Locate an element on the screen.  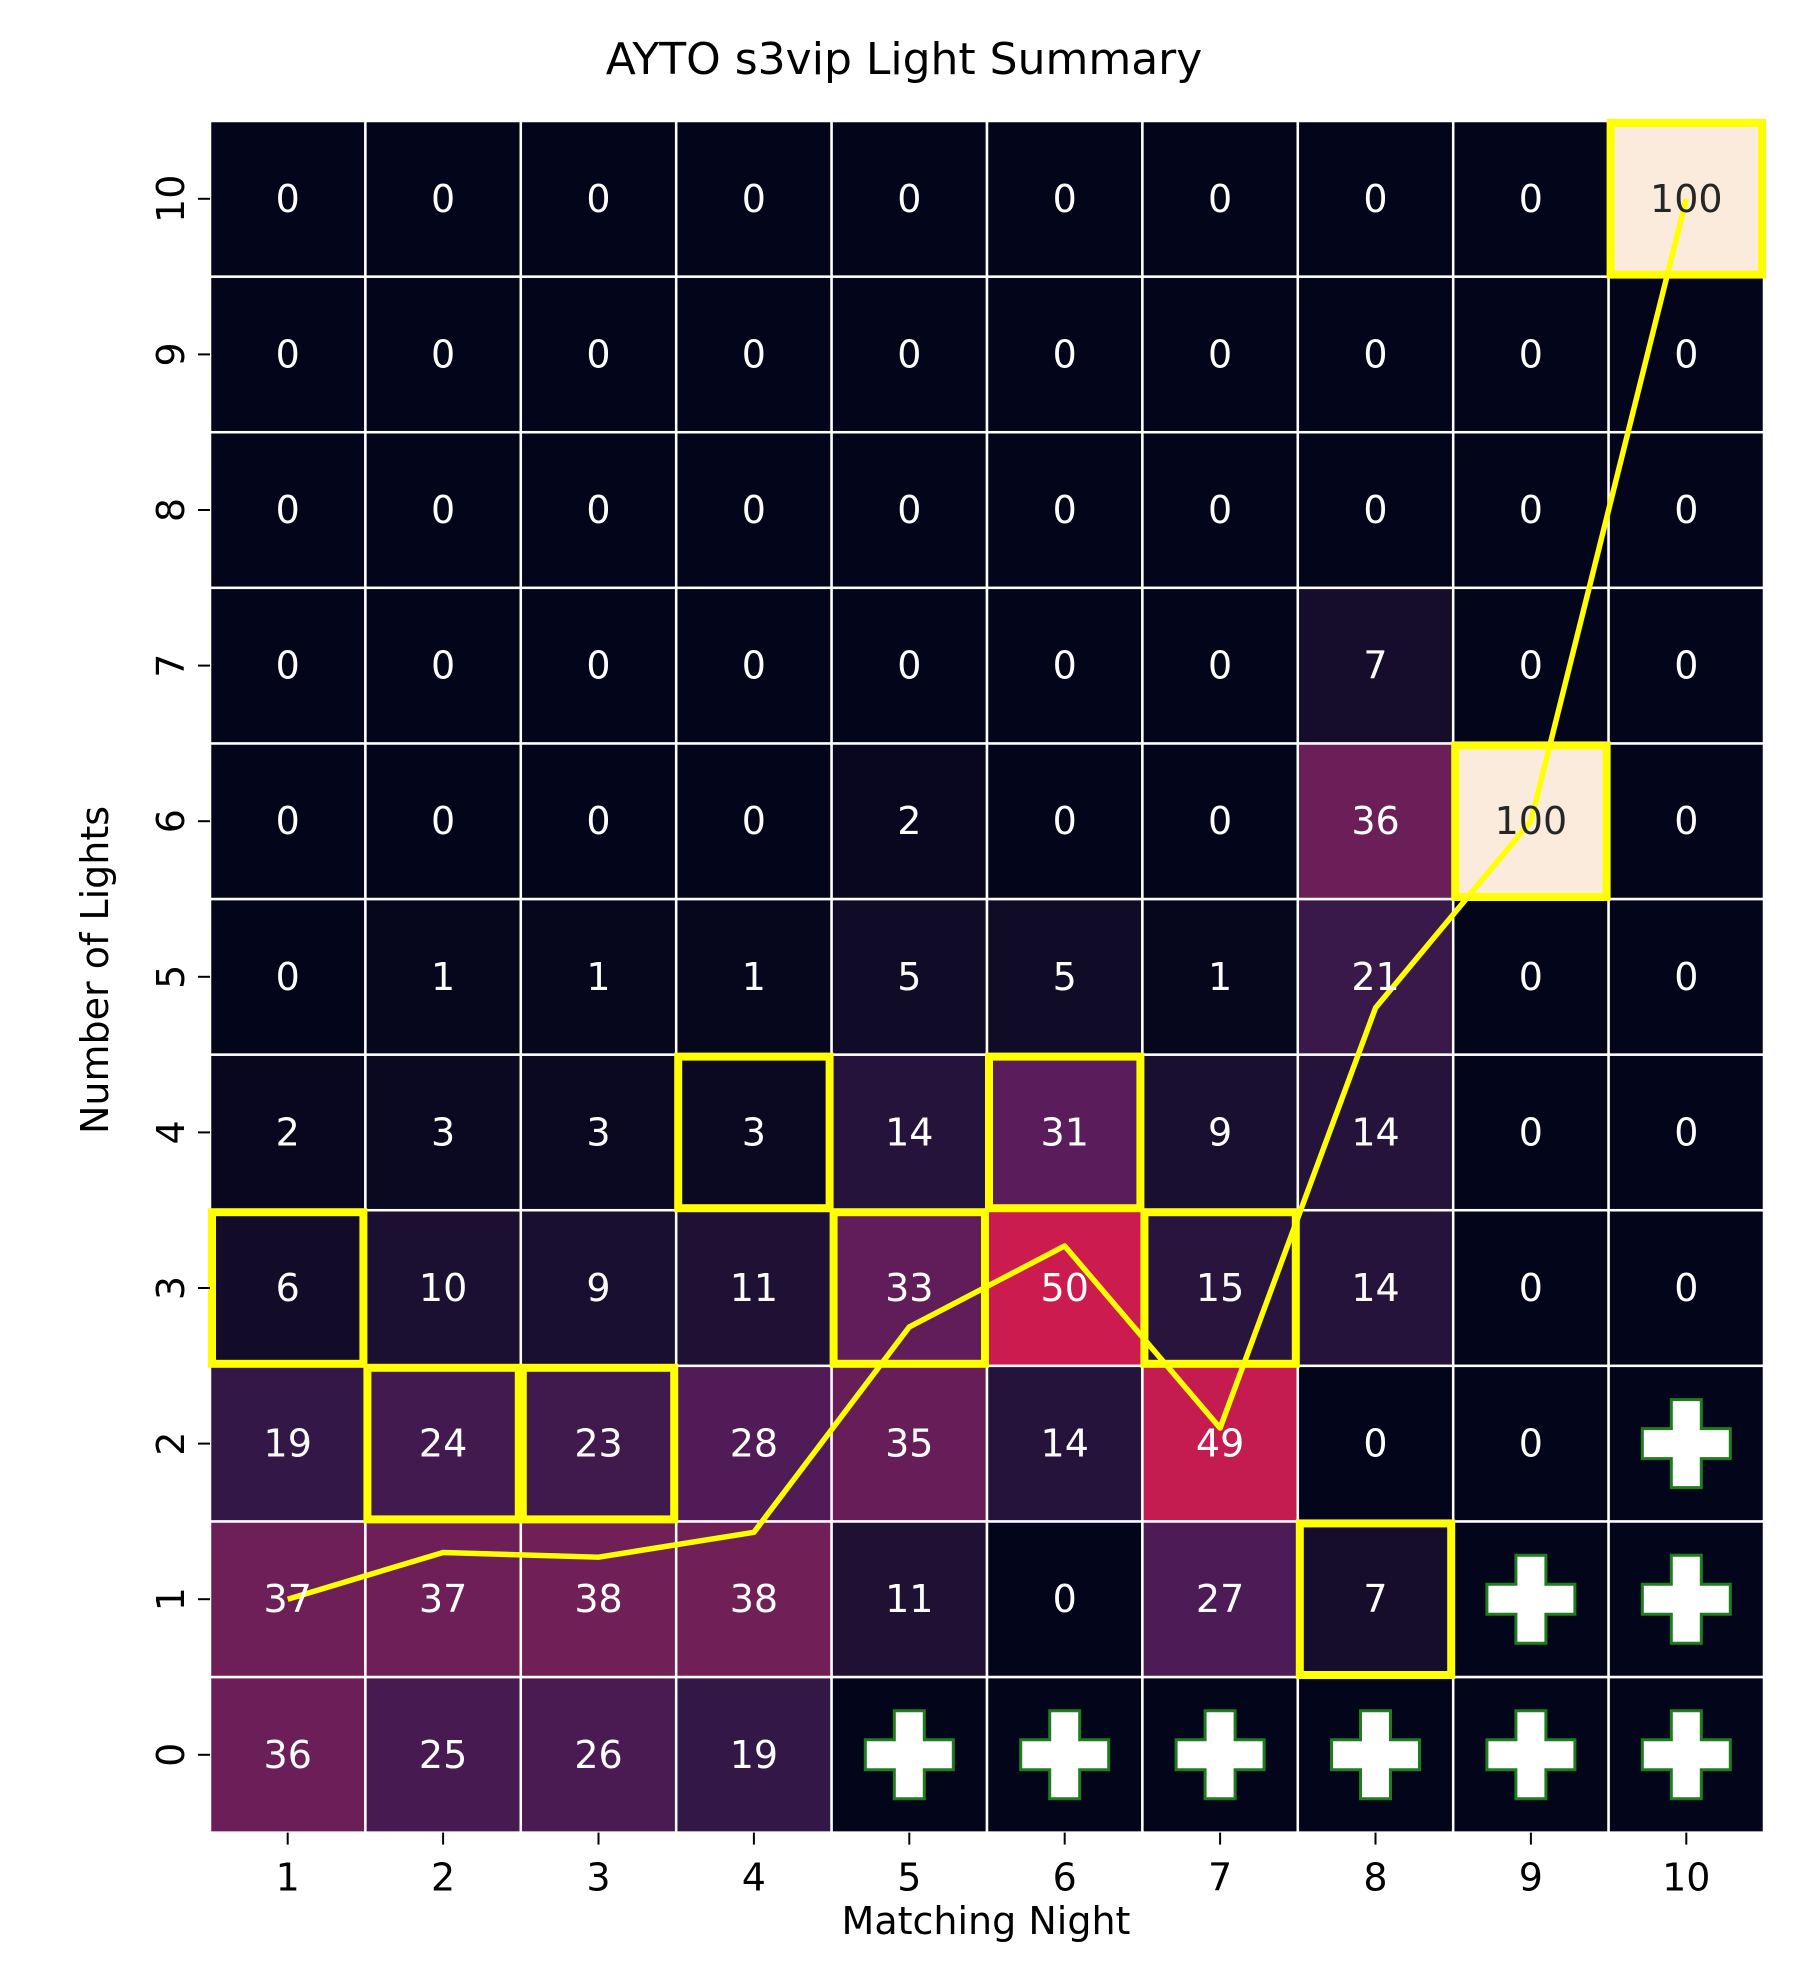
cell-value: 27 is located at coordinates (1220, 1599).